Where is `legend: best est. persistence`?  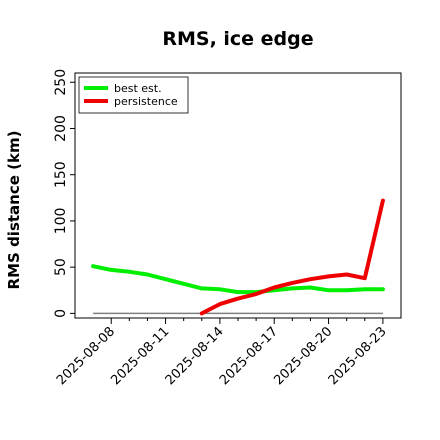
legend: best est. persistence is located at coordinates (133, 95).